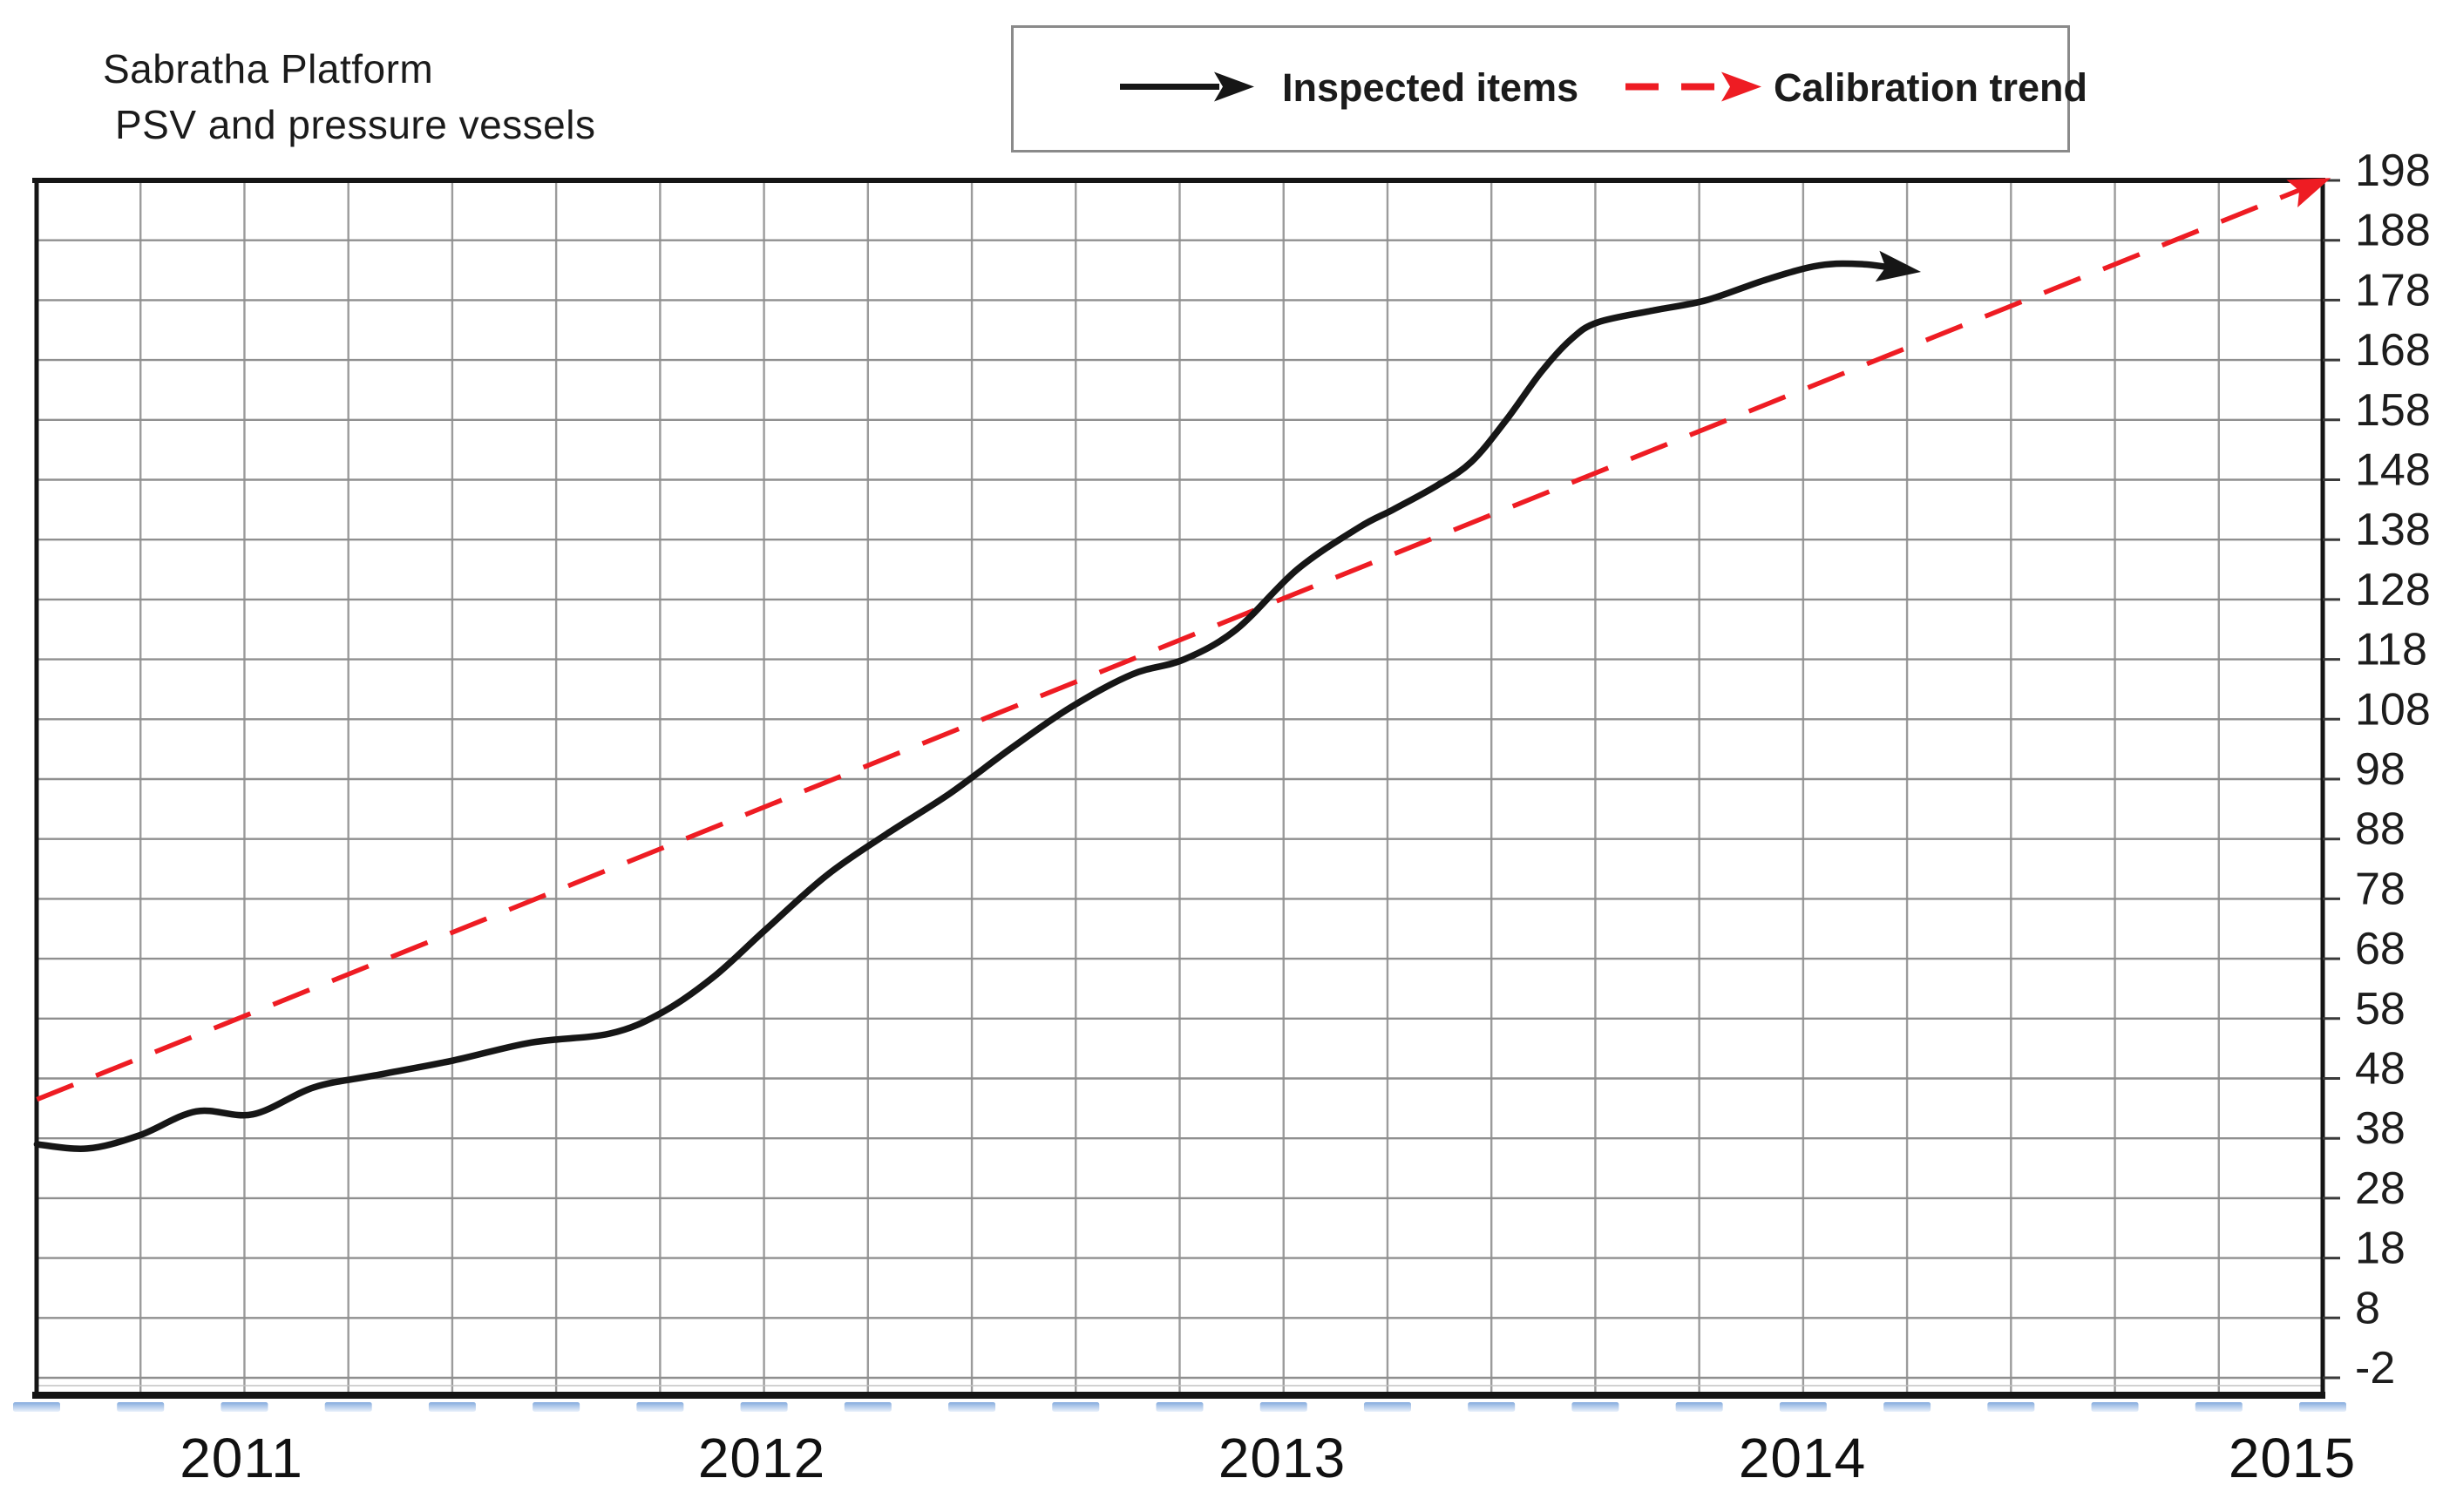 This screenshot has width=2443, height=1512. What do you see at coordinates (2393, 590) in the screenshot?
I see `y-axis-tick-label: 128` at bounding box center [2393, 590].